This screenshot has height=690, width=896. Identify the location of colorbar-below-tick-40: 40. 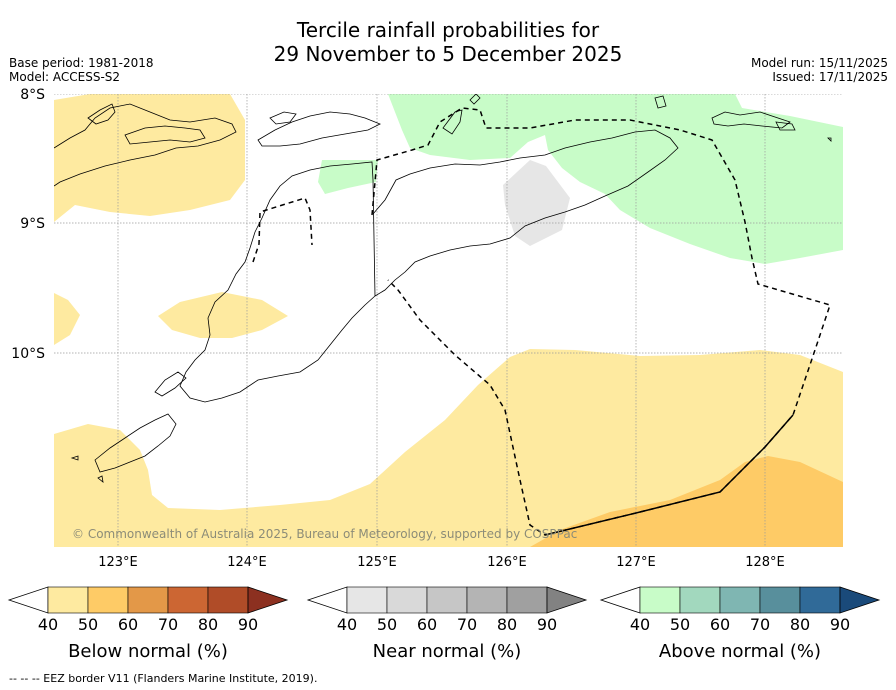
(48, 624).